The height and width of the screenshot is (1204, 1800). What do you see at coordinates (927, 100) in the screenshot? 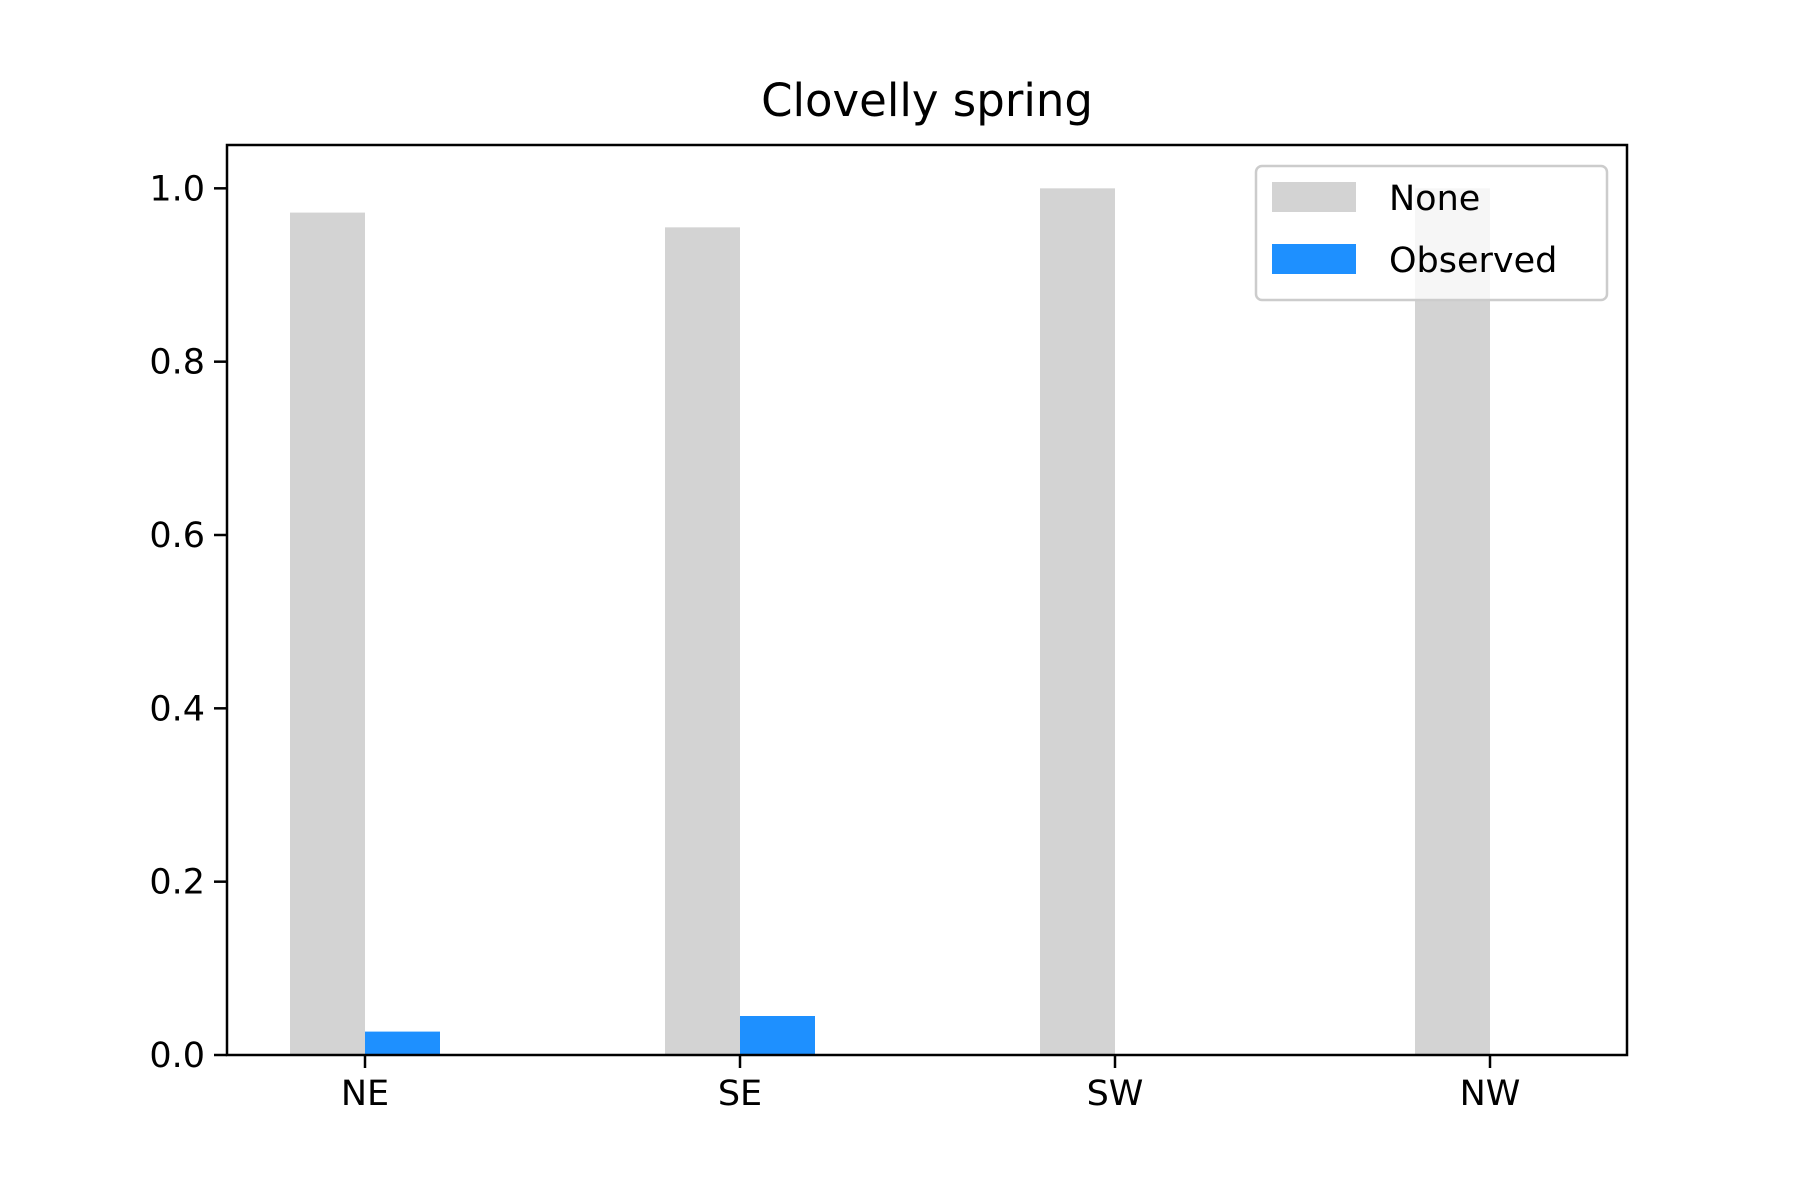
I see `chart-title: Clovelly spring` at bounding box center [927, 100].